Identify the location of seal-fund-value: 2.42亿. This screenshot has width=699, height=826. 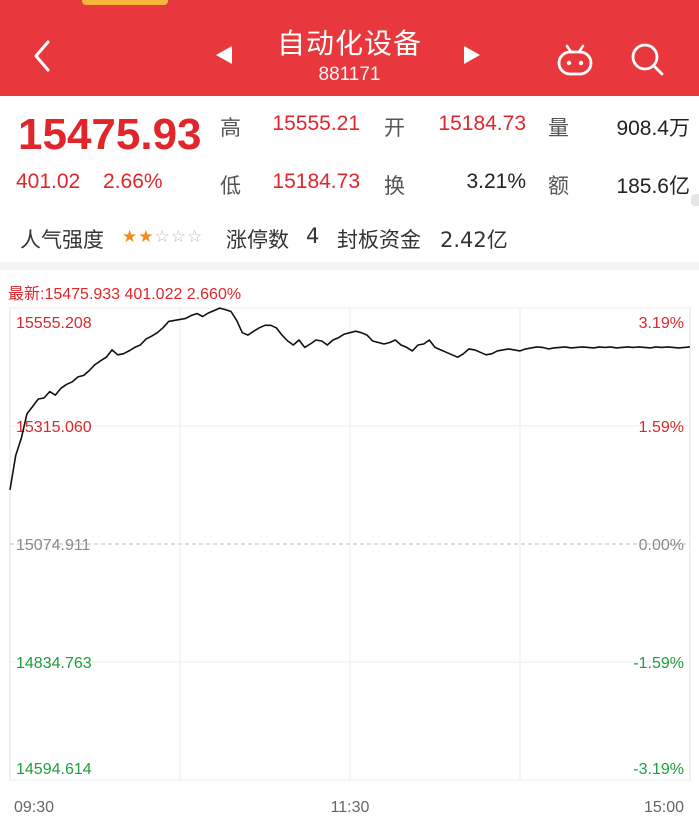
(474, 240).